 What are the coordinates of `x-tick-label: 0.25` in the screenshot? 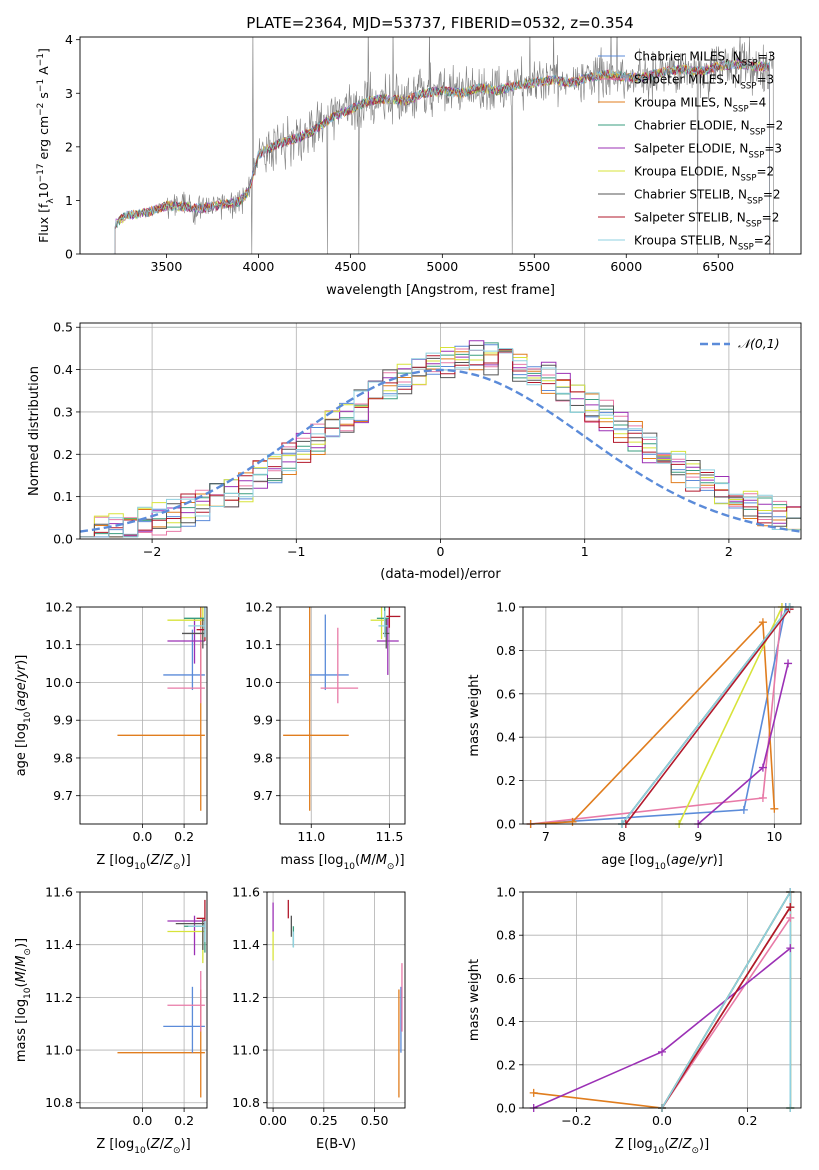 It's located at (324, 1120).